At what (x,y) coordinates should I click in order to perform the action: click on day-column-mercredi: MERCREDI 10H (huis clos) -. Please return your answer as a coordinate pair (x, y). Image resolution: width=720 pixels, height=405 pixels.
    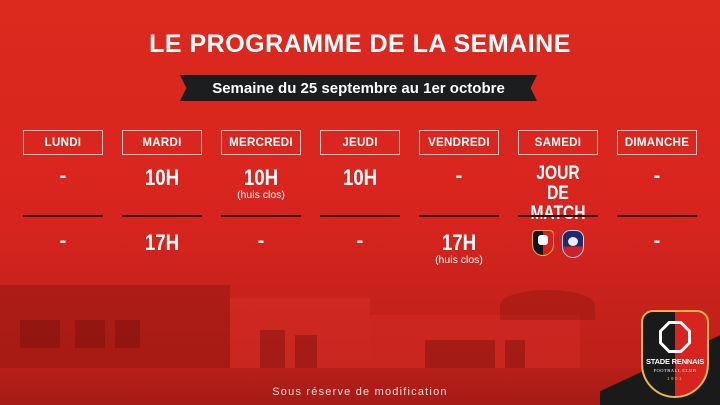
    Looking at the image, I should click on (261, 190).